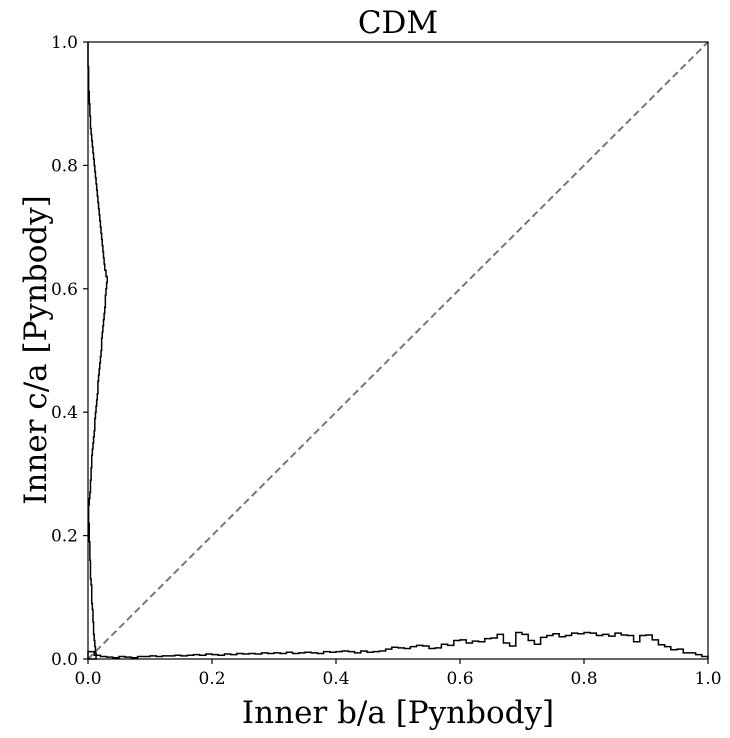 Image resolution: width=730 pixels, height=738 pixels. Describe the element at coordinates (707, 679) in the screenshot. I see `x-tick-label: 1.0` at that location.